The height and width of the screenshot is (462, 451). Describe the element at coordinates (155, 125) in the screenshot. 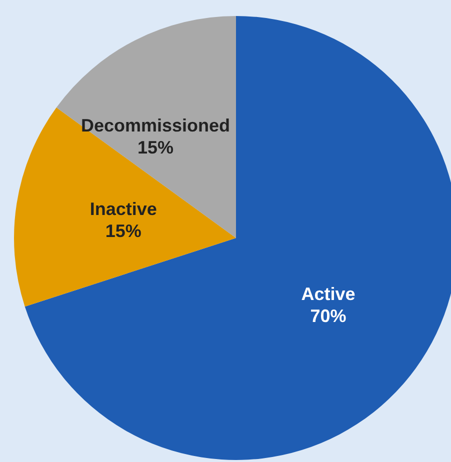

I see `slice-label: Decommissioned` at that location.